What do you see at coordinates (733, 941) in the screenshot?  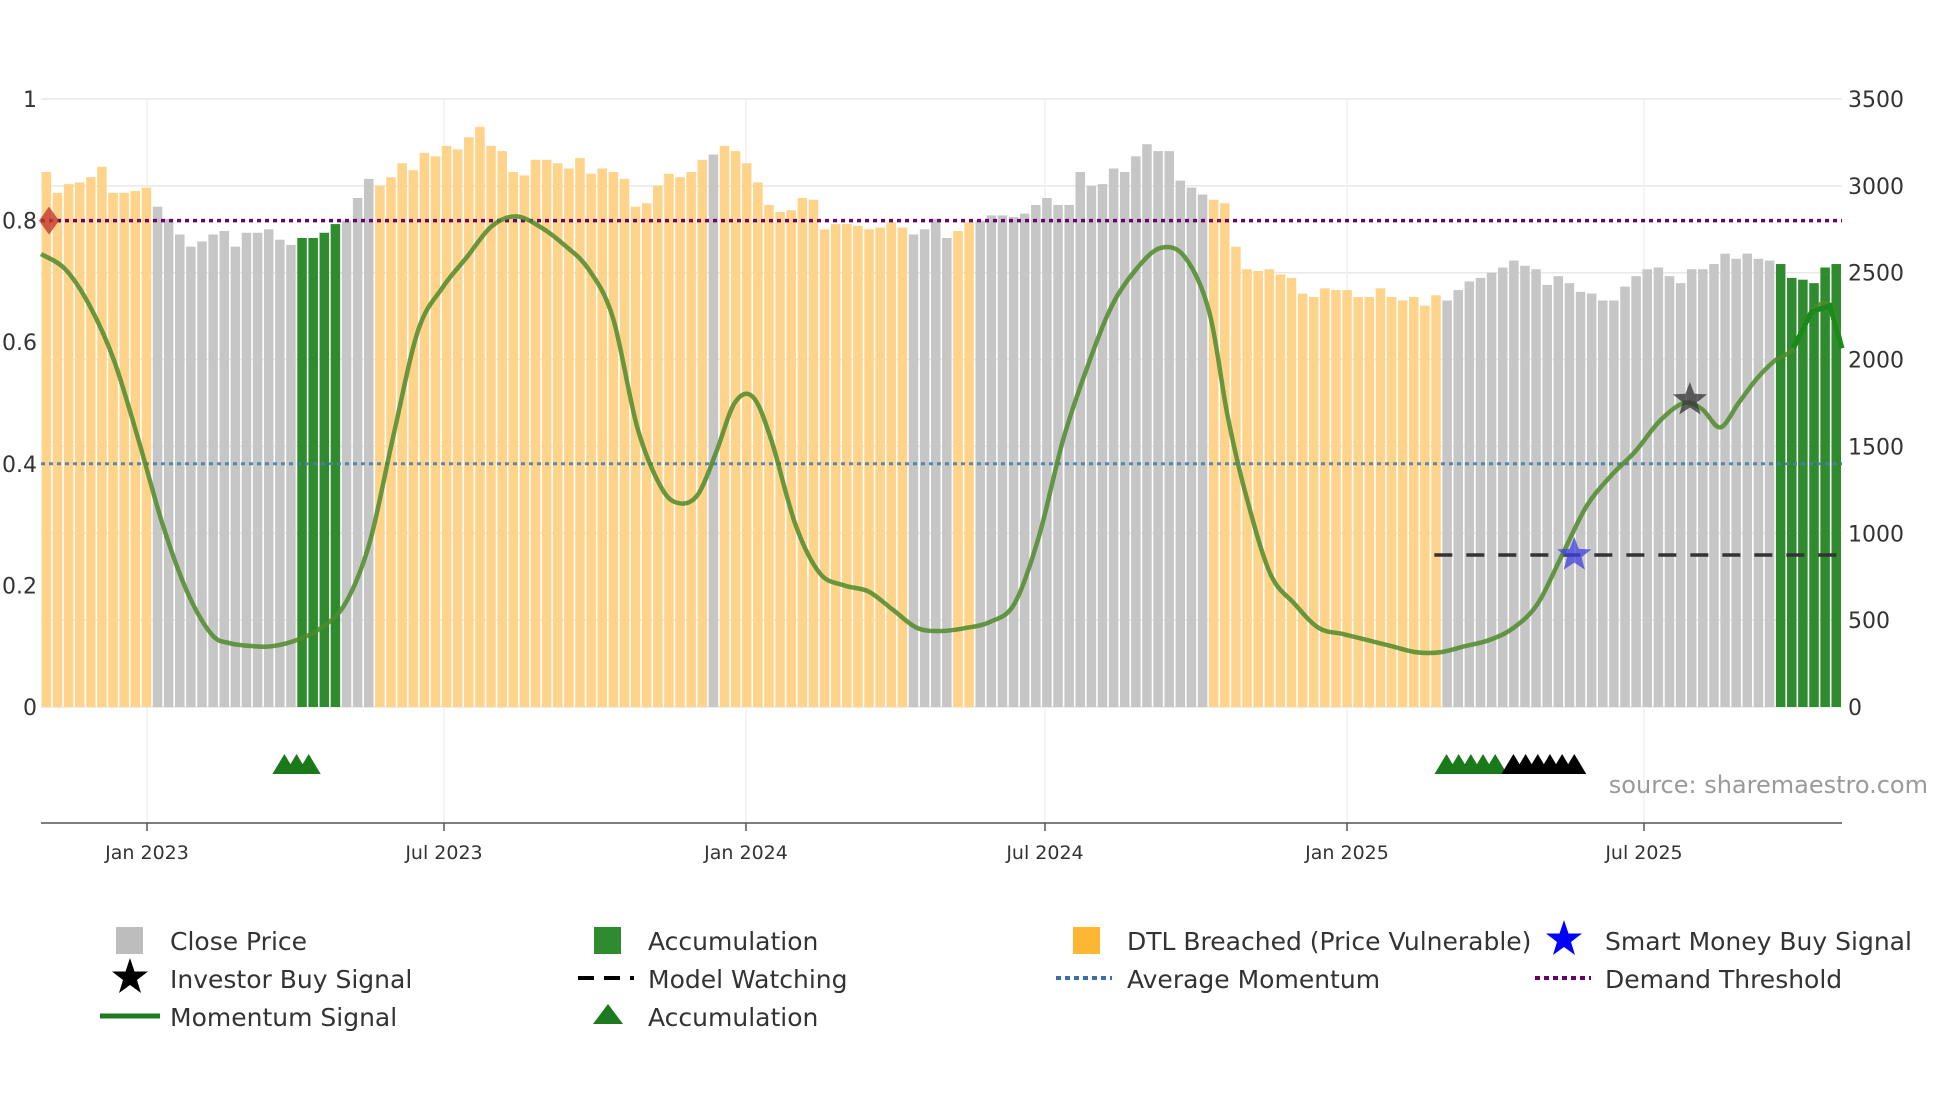 I see `legend-label-accumulation: Accumulation` at bounding box center [733, 941].